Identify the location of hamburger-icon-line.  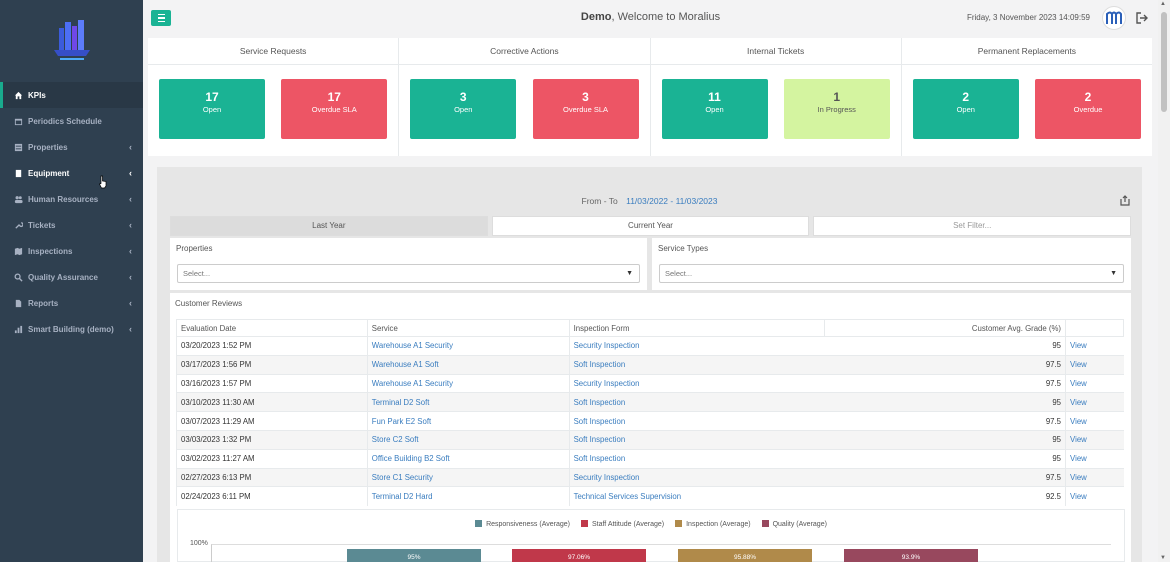
(161, 18).